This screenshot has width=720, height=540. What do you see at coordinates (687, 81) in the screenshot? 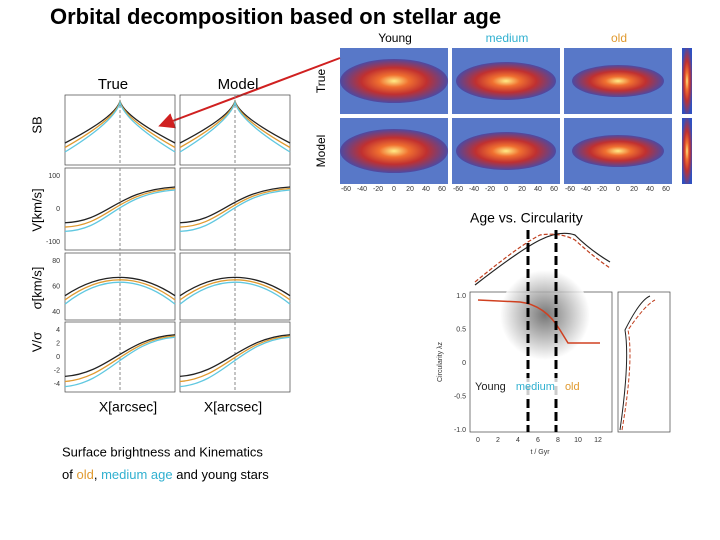
I see `colorbar` at bounding box center [687, 81].